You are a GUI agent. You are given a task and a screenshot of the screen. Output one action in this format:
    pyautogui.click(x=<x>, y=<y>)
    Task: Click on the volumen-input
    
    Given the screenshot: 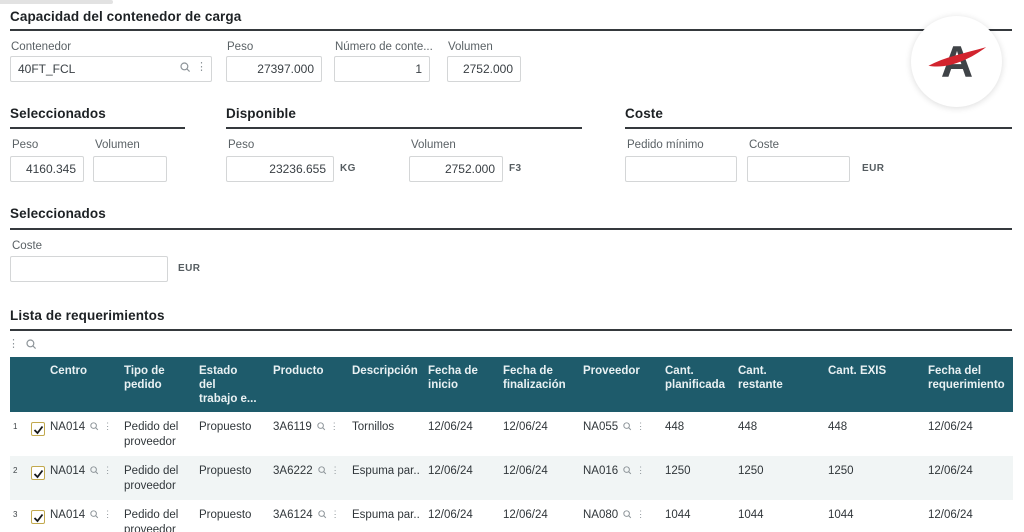 What is the action you would take?
    pyautogui.click(x=484, y=69)
    